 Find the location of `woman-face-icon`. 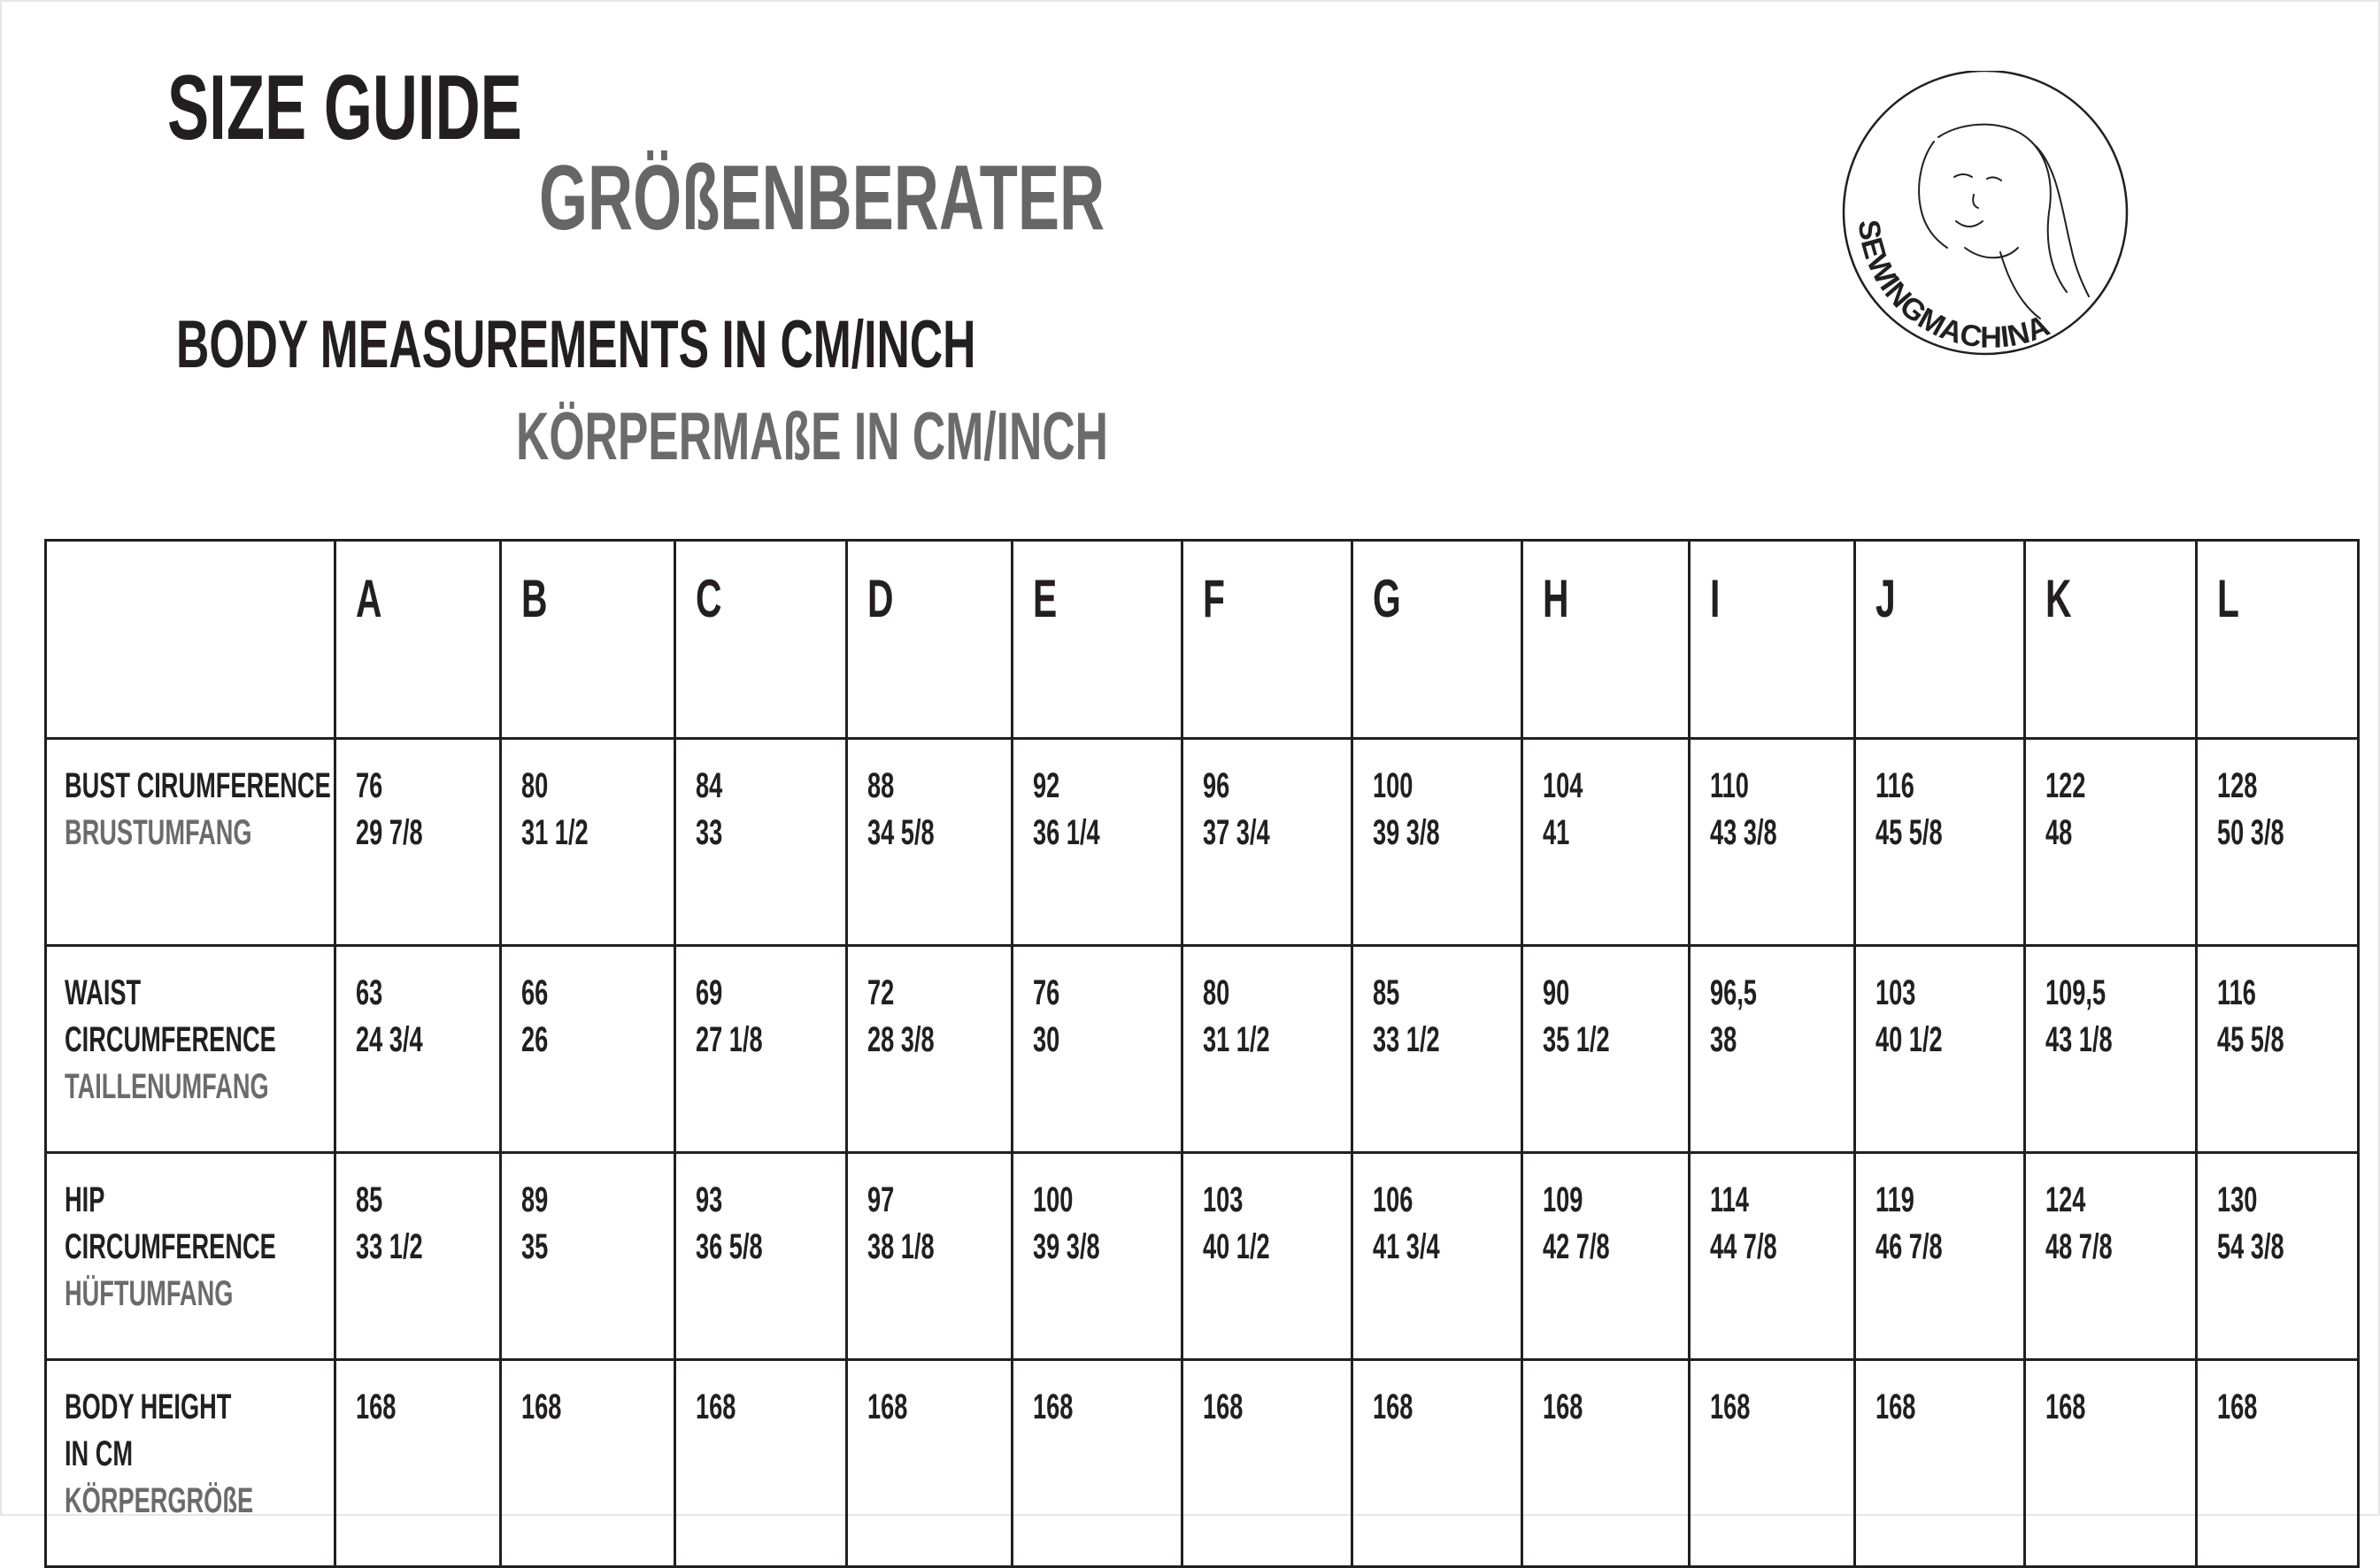

woman-face-icon is located at coordinates (2004, 221).